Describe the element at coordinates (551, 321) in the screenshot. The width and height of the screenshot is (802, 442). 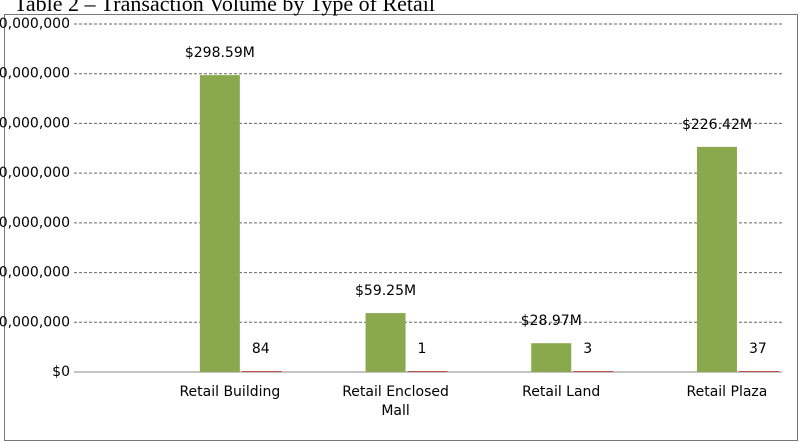
I see `data-label: $28.97M` at that location.